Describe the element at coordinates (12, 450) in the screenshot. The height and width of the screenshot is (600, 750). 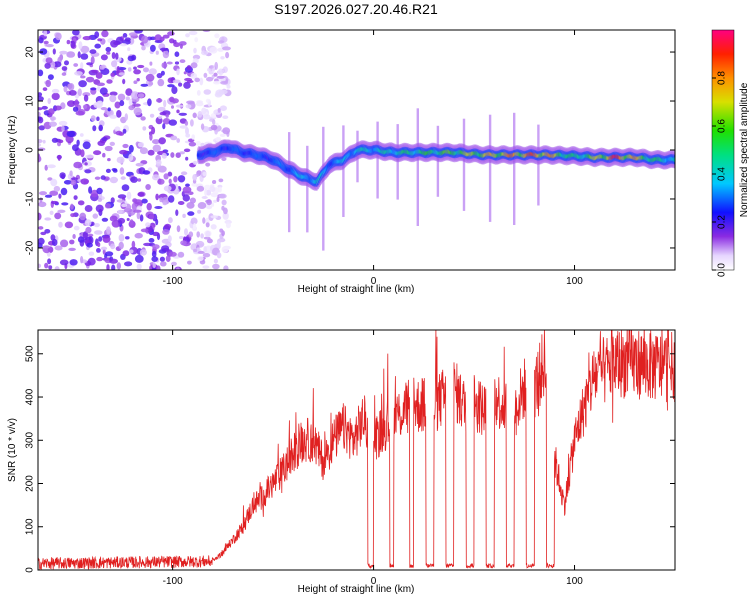
I see `snr-ylabel: SNR (10 * v/v)` at that location.